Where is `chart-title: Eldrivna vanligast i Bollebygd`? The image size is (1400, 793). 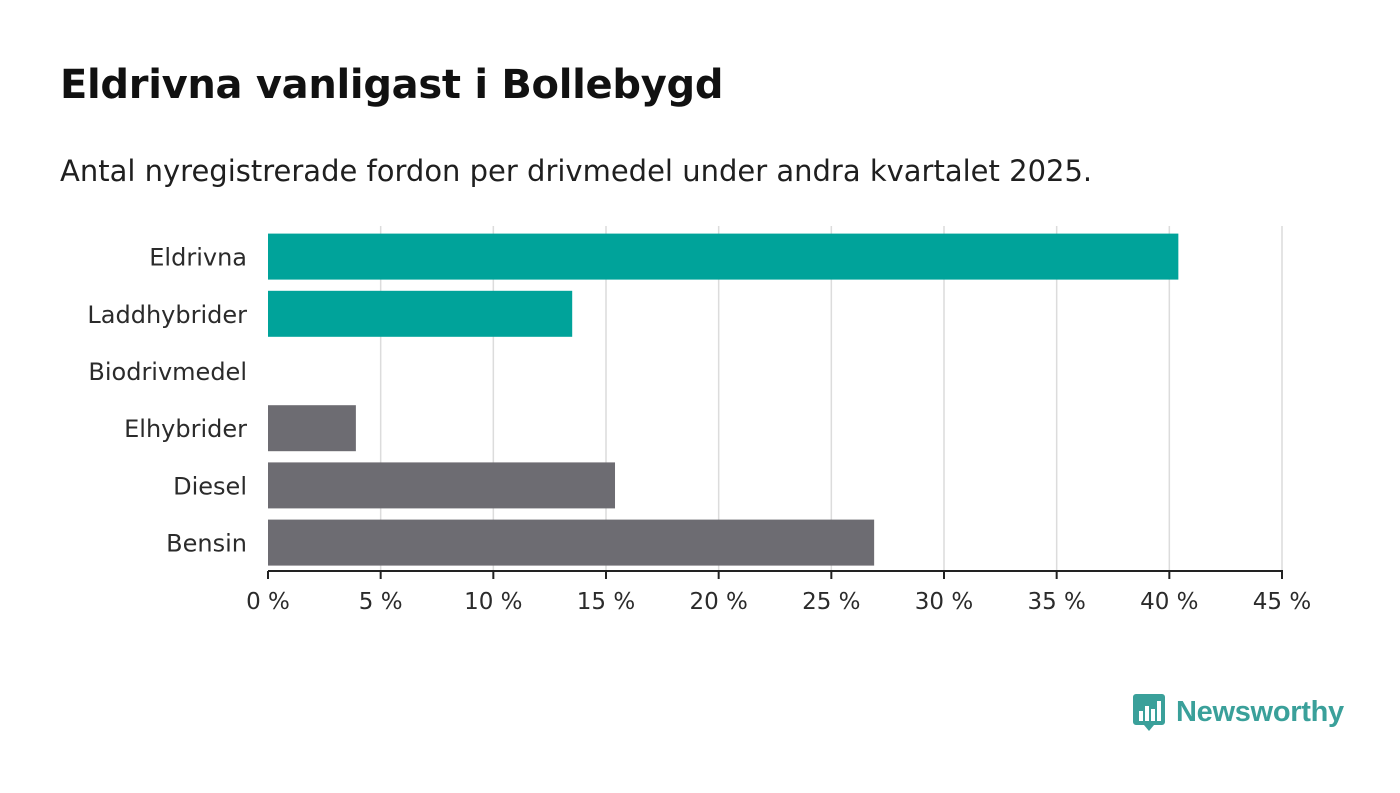 chart-title: Eldrivna vanligast i Bollebygd is located at coordinates (392, 85).